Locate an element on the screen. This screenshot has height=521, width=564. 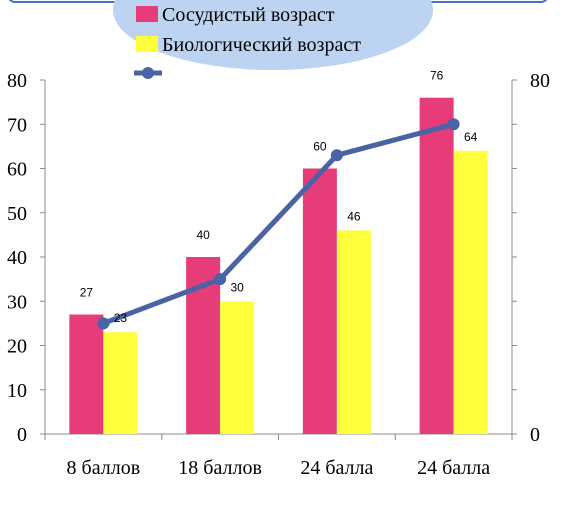
y-tick-label: 50 is located at coordinates (17, 214).